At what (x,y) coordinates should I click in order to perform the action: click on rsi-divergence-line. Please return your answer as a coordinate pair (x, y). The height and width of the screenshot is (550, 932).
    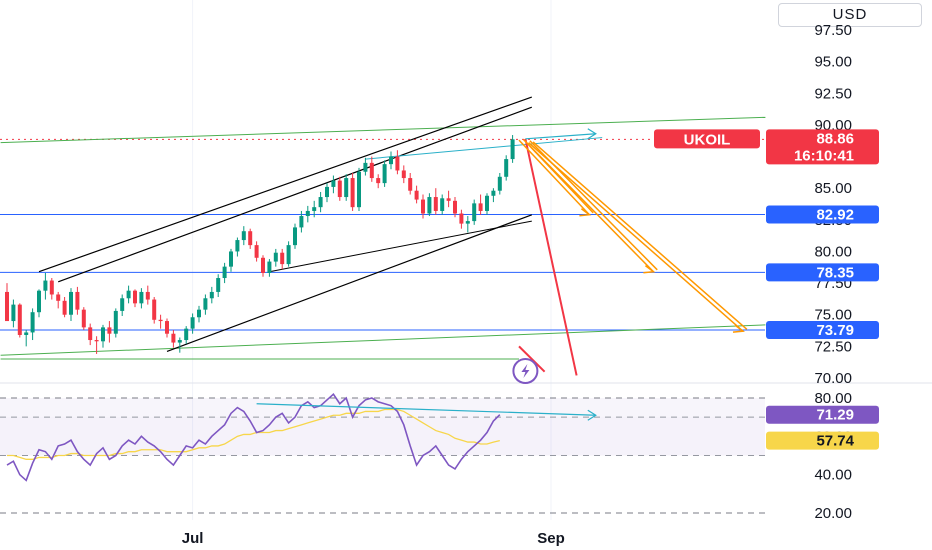
    Looking at the image, I should click on (426, 409).